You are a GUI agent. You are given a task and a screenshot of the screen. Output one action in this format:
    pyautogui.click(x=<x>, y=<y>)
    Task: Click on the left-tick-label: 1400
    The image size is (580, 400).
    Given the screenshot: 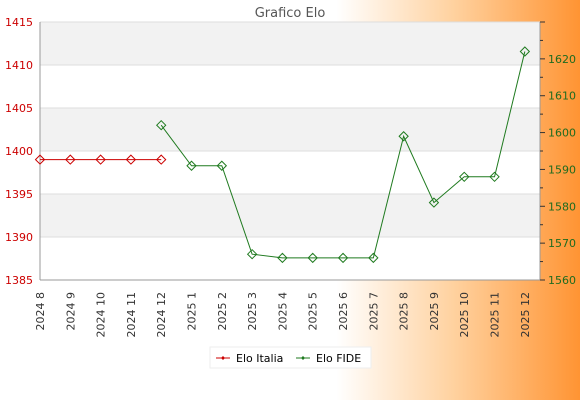 What is the action you would take?
    pyautogui.click(x=19, y=151)
    